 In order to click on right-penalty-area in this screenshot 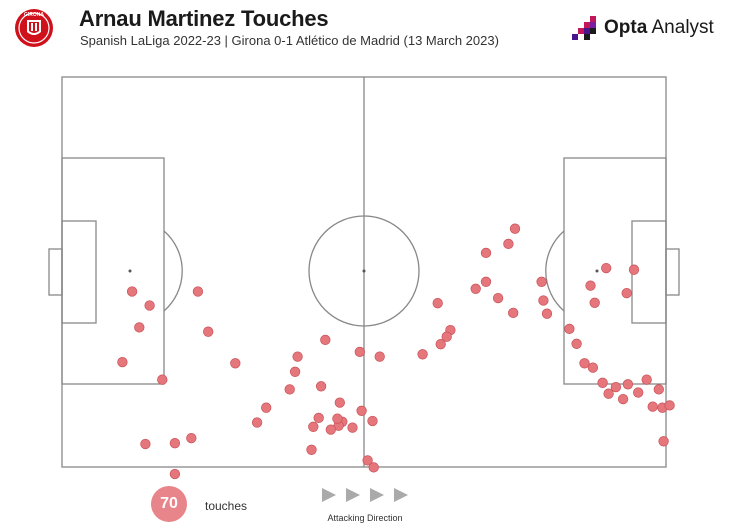, I will do `click(615, 271)`.